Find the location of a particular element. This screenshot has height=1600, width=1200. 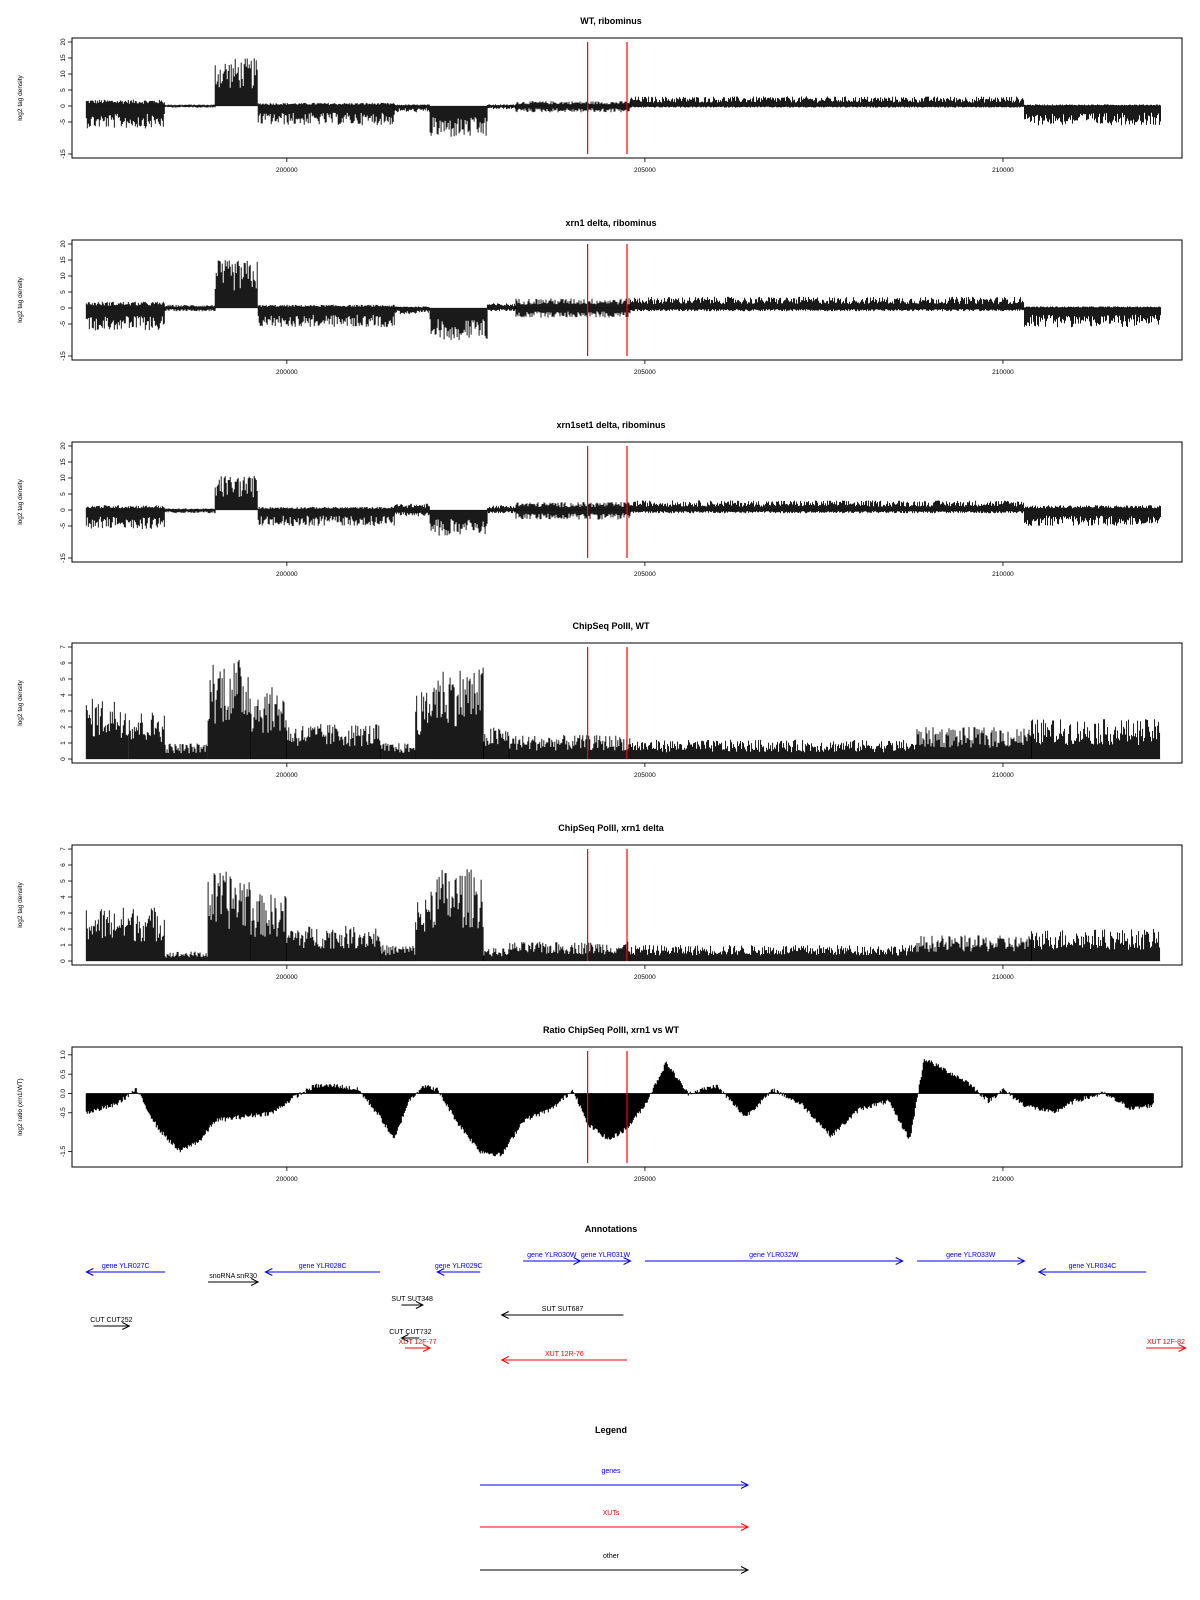

y-tick-label: 6 is located at coordinates (63, 663).